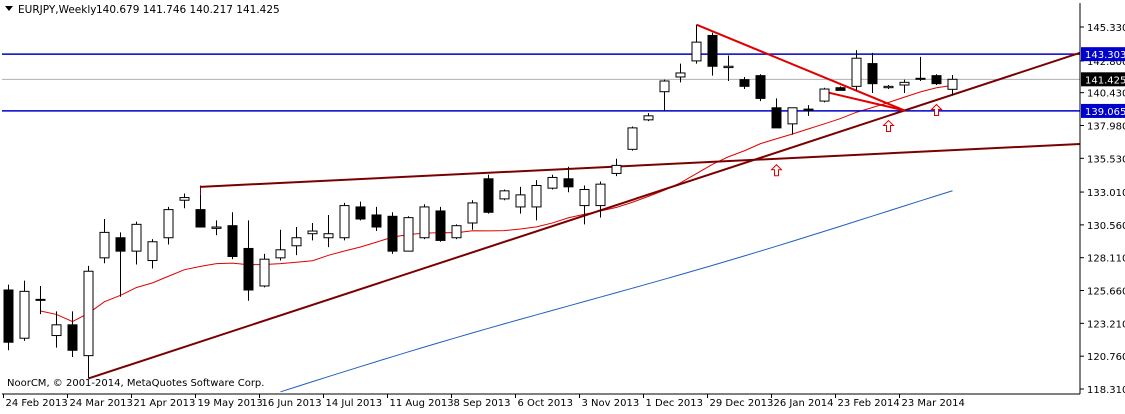 This screenshot has height=414, width=1125. I want to click on symbol-label: EURJPY,Weekly, so click(57, 10).